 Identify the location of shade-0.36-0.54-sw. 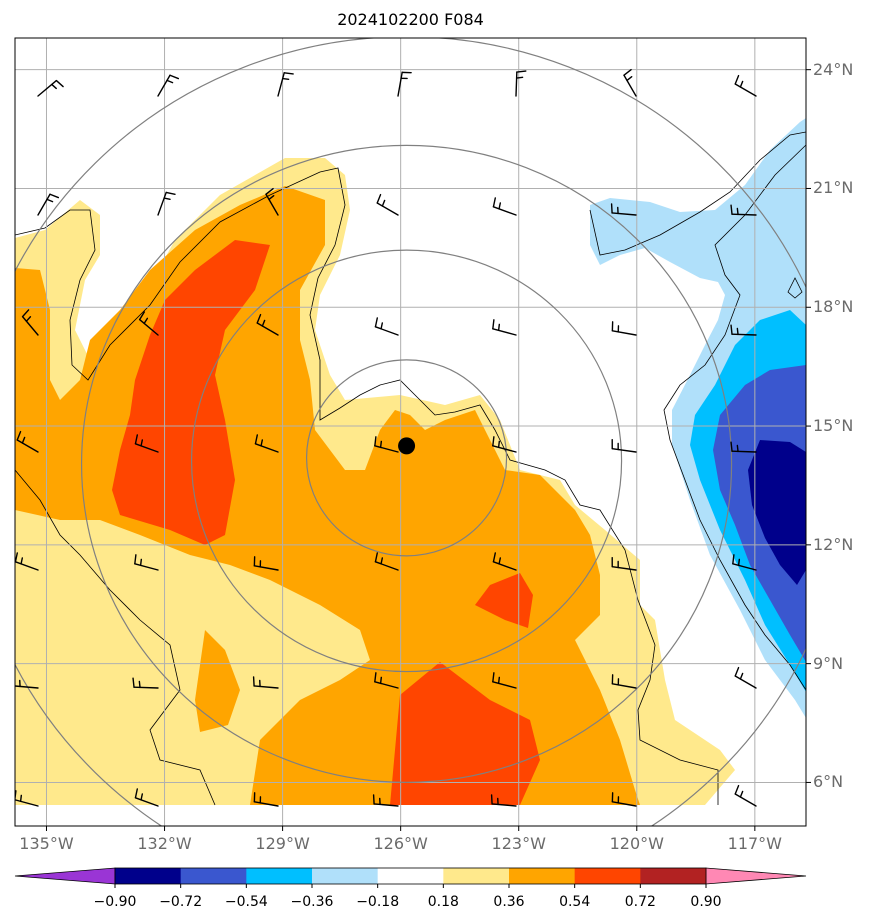
(217, 681).